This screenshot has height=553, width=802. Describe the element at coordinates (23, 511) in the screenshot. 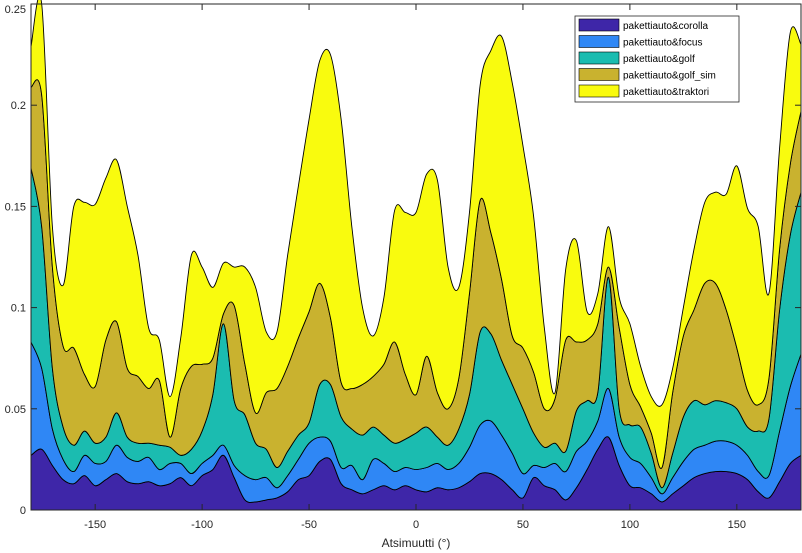

I see `y-tick-label: 0` at that location.